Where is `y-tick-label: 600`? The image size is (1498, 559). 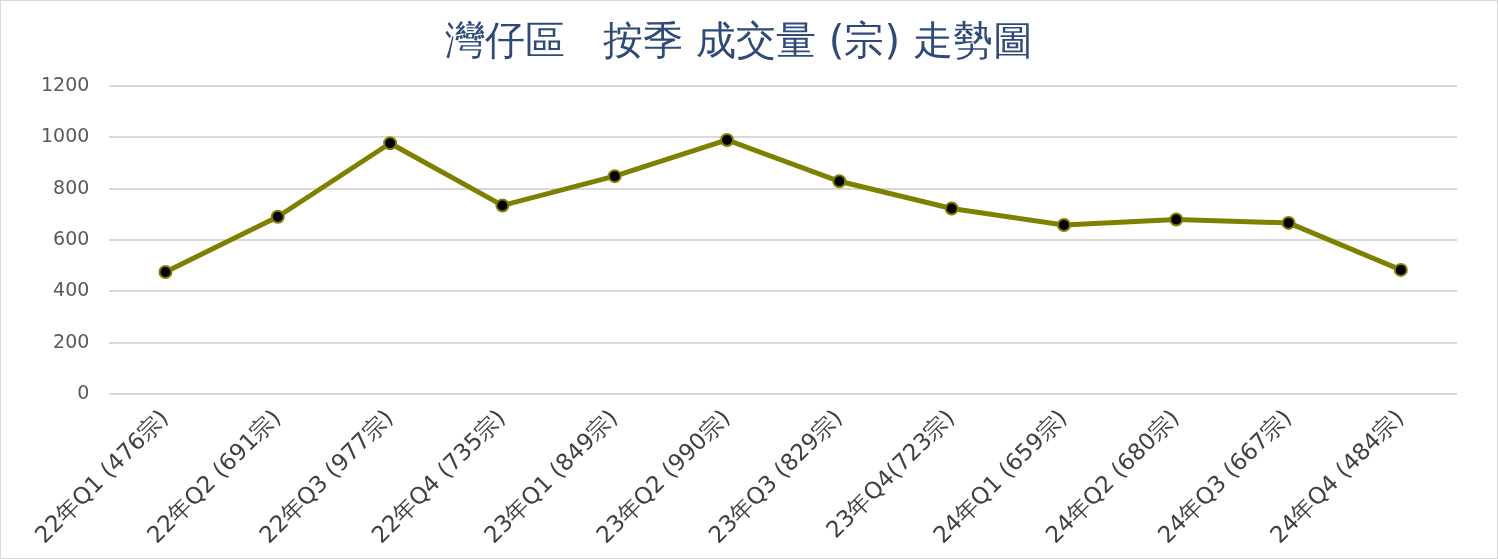 y-tick-label: 600 is located at coordinates (71, 238).